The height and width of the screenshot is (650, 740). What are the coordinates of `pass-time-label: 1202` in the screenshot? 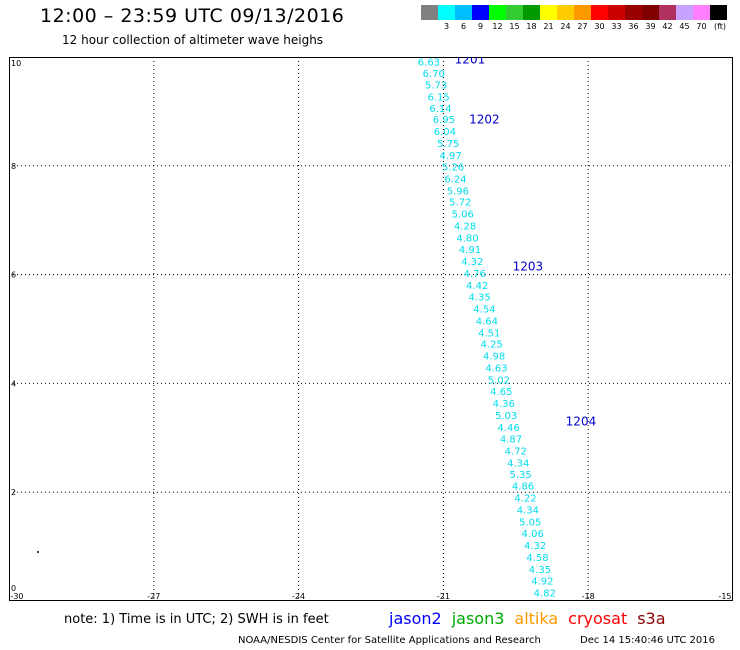 It's located at (484, 120).